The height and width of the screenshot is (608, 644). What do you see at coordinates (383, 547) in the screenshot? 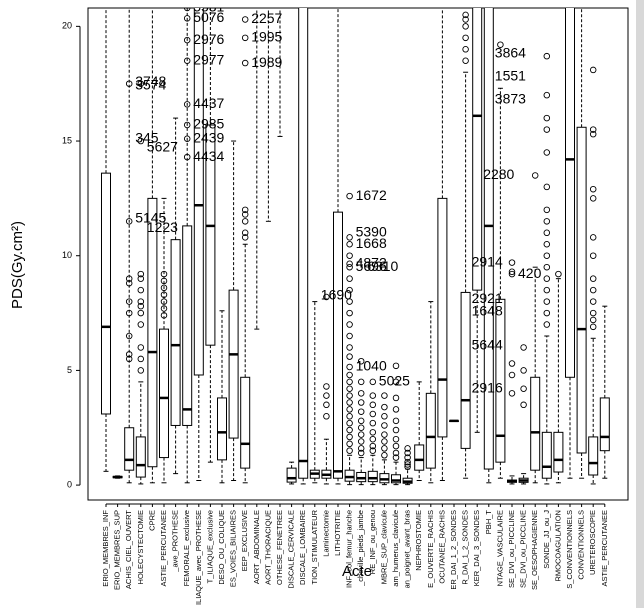
I see `x-tick-label: MBRE_SUP_clavicule` at bounding box center [383, 547].